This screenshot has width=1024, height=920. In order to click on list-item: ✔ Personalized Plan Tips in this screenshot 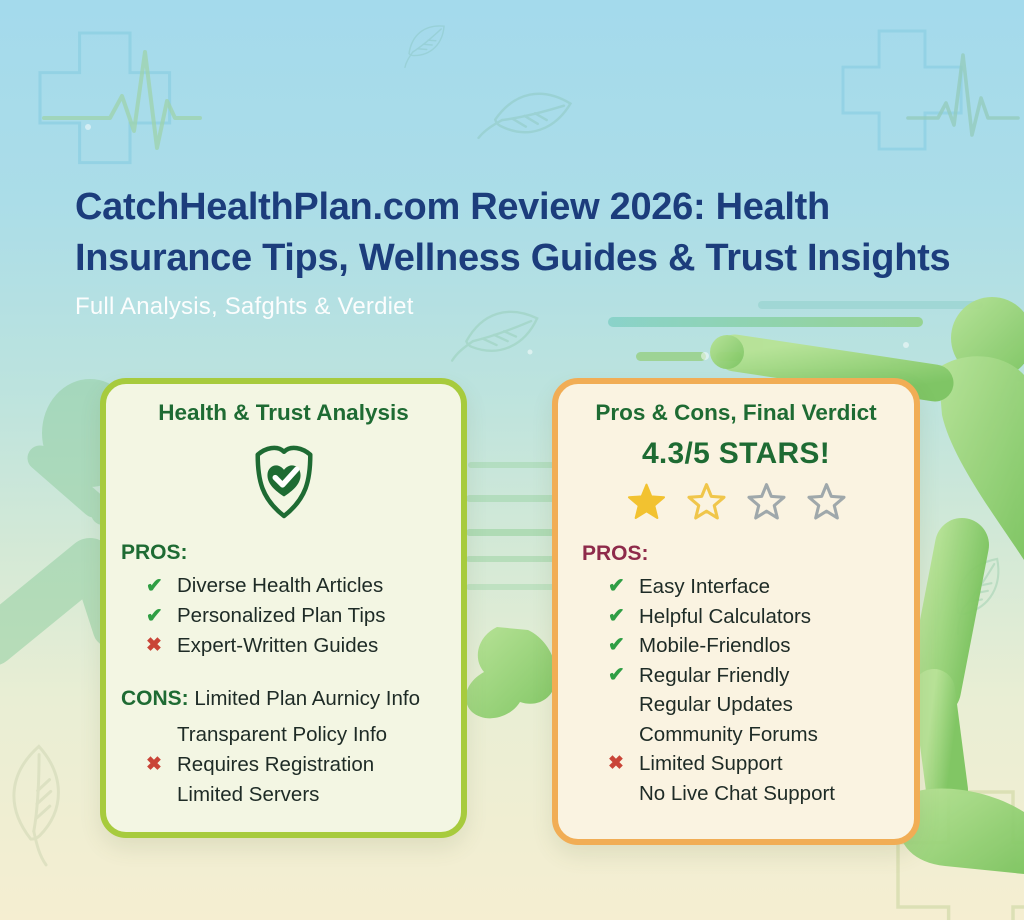, I will do `click(283, 616)`.